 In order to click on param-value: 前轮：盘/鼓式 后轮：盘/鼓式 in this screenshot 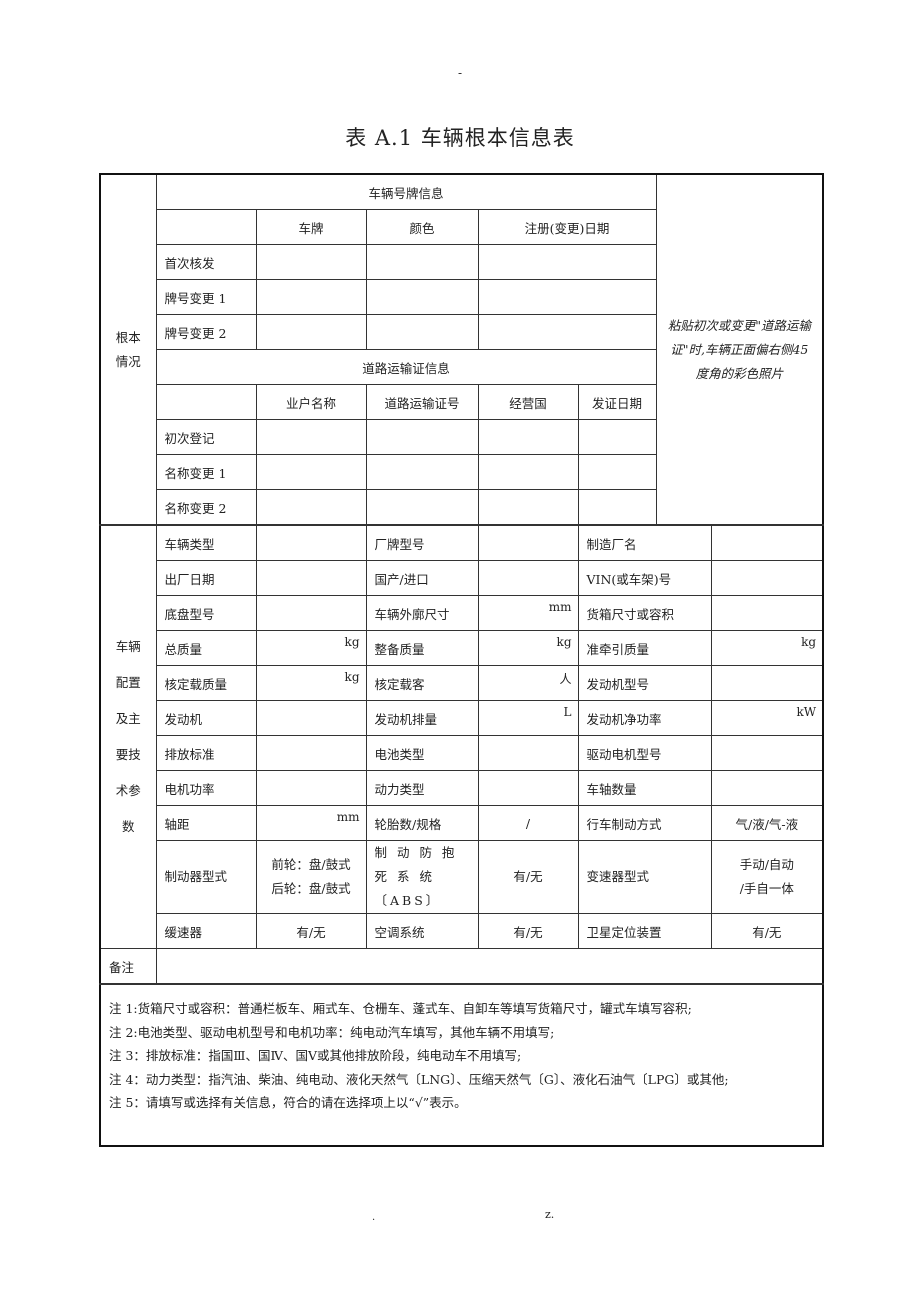, I will do `click(311, 877)`.